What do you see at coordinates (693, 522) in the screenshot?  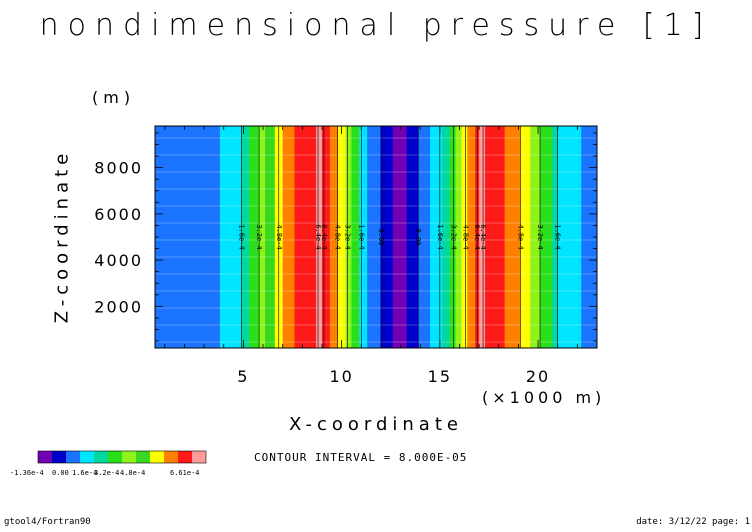 I see `footer-right-text: date: 3/12/22 page: 1` at bounding box center [693, 522].